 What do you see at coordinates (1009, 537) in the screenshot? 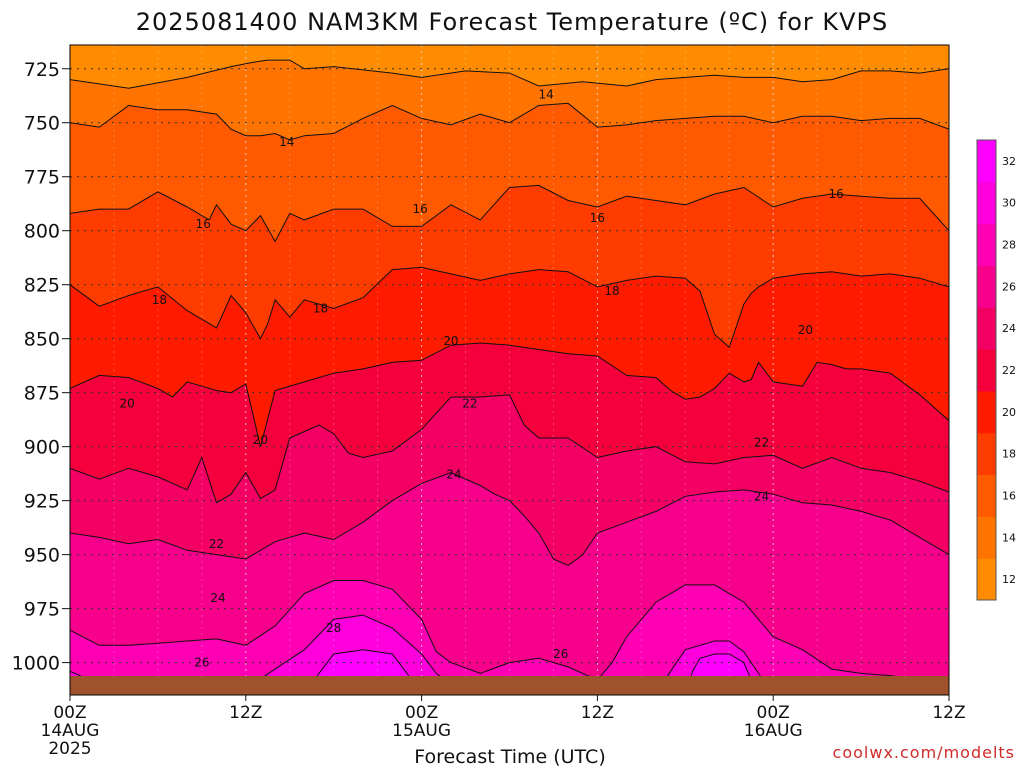
I see `colorbar-label: 14` at bounding box center [1009, 537].